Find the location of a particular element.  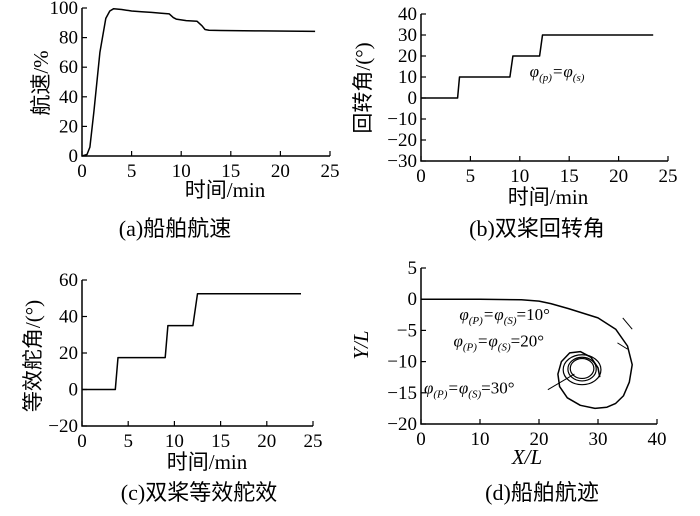

y-tick-label: 80 is located at coordinates (68, 38).